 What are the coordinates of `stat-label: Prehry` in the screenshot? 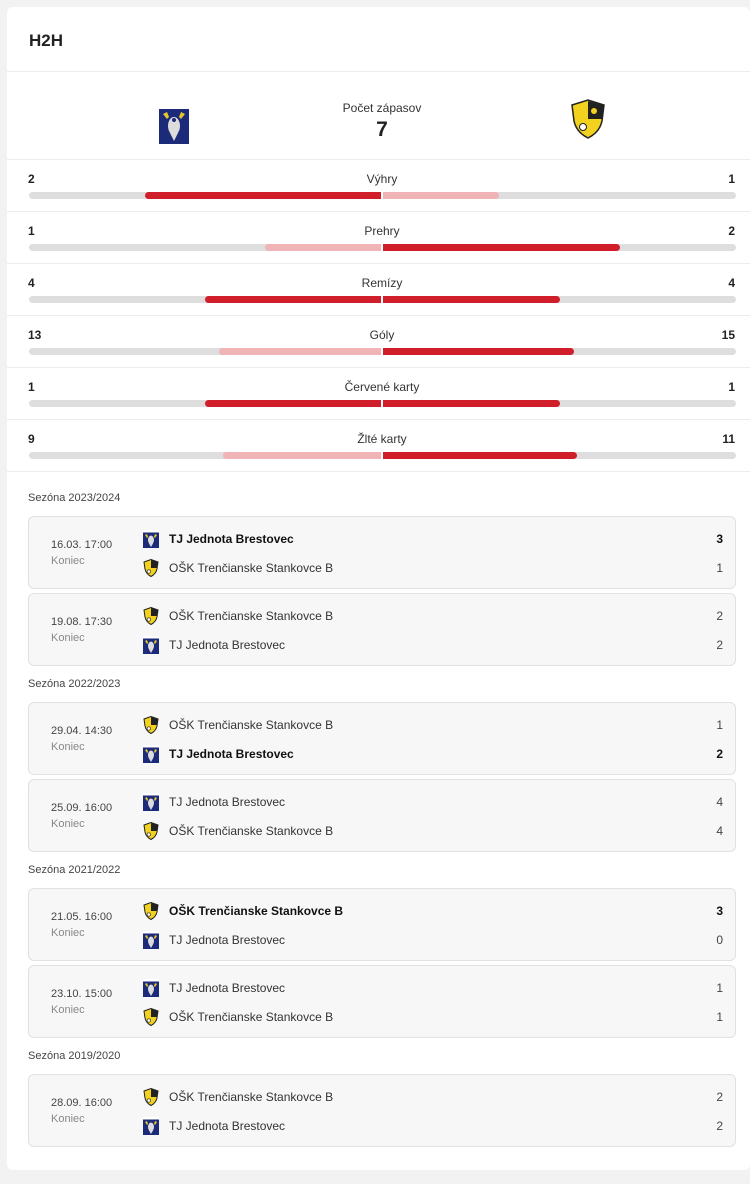 It's located at (382, 231).